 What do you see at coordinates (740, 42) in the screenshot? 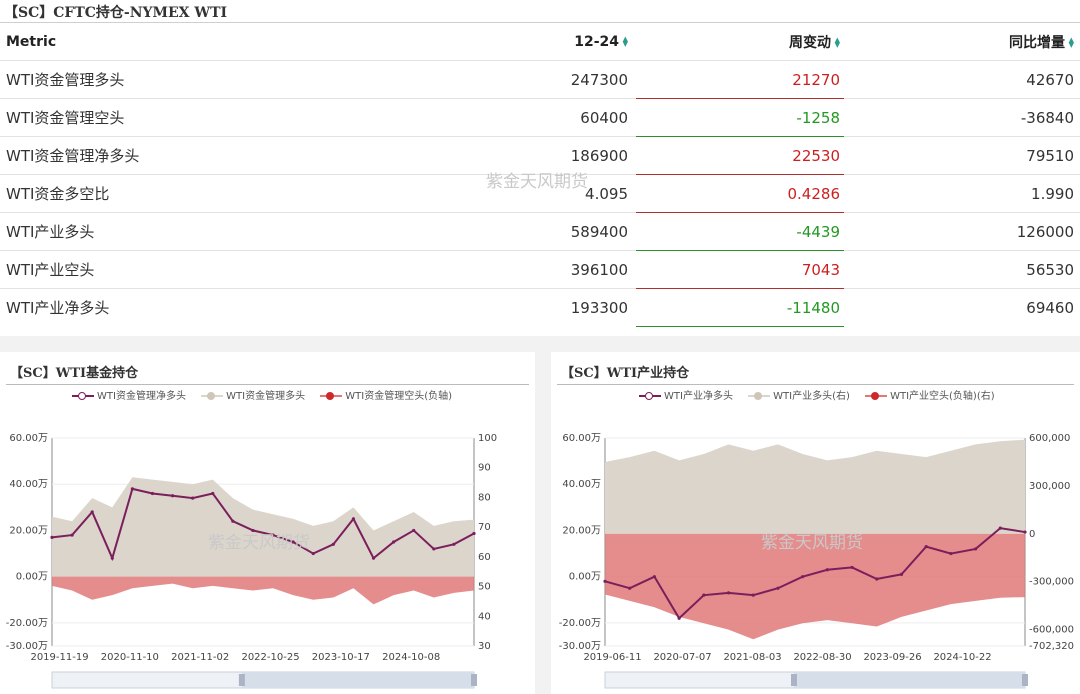
I see `header-change: 周变动 ▲ ▼` at bounding box center [740, 42].